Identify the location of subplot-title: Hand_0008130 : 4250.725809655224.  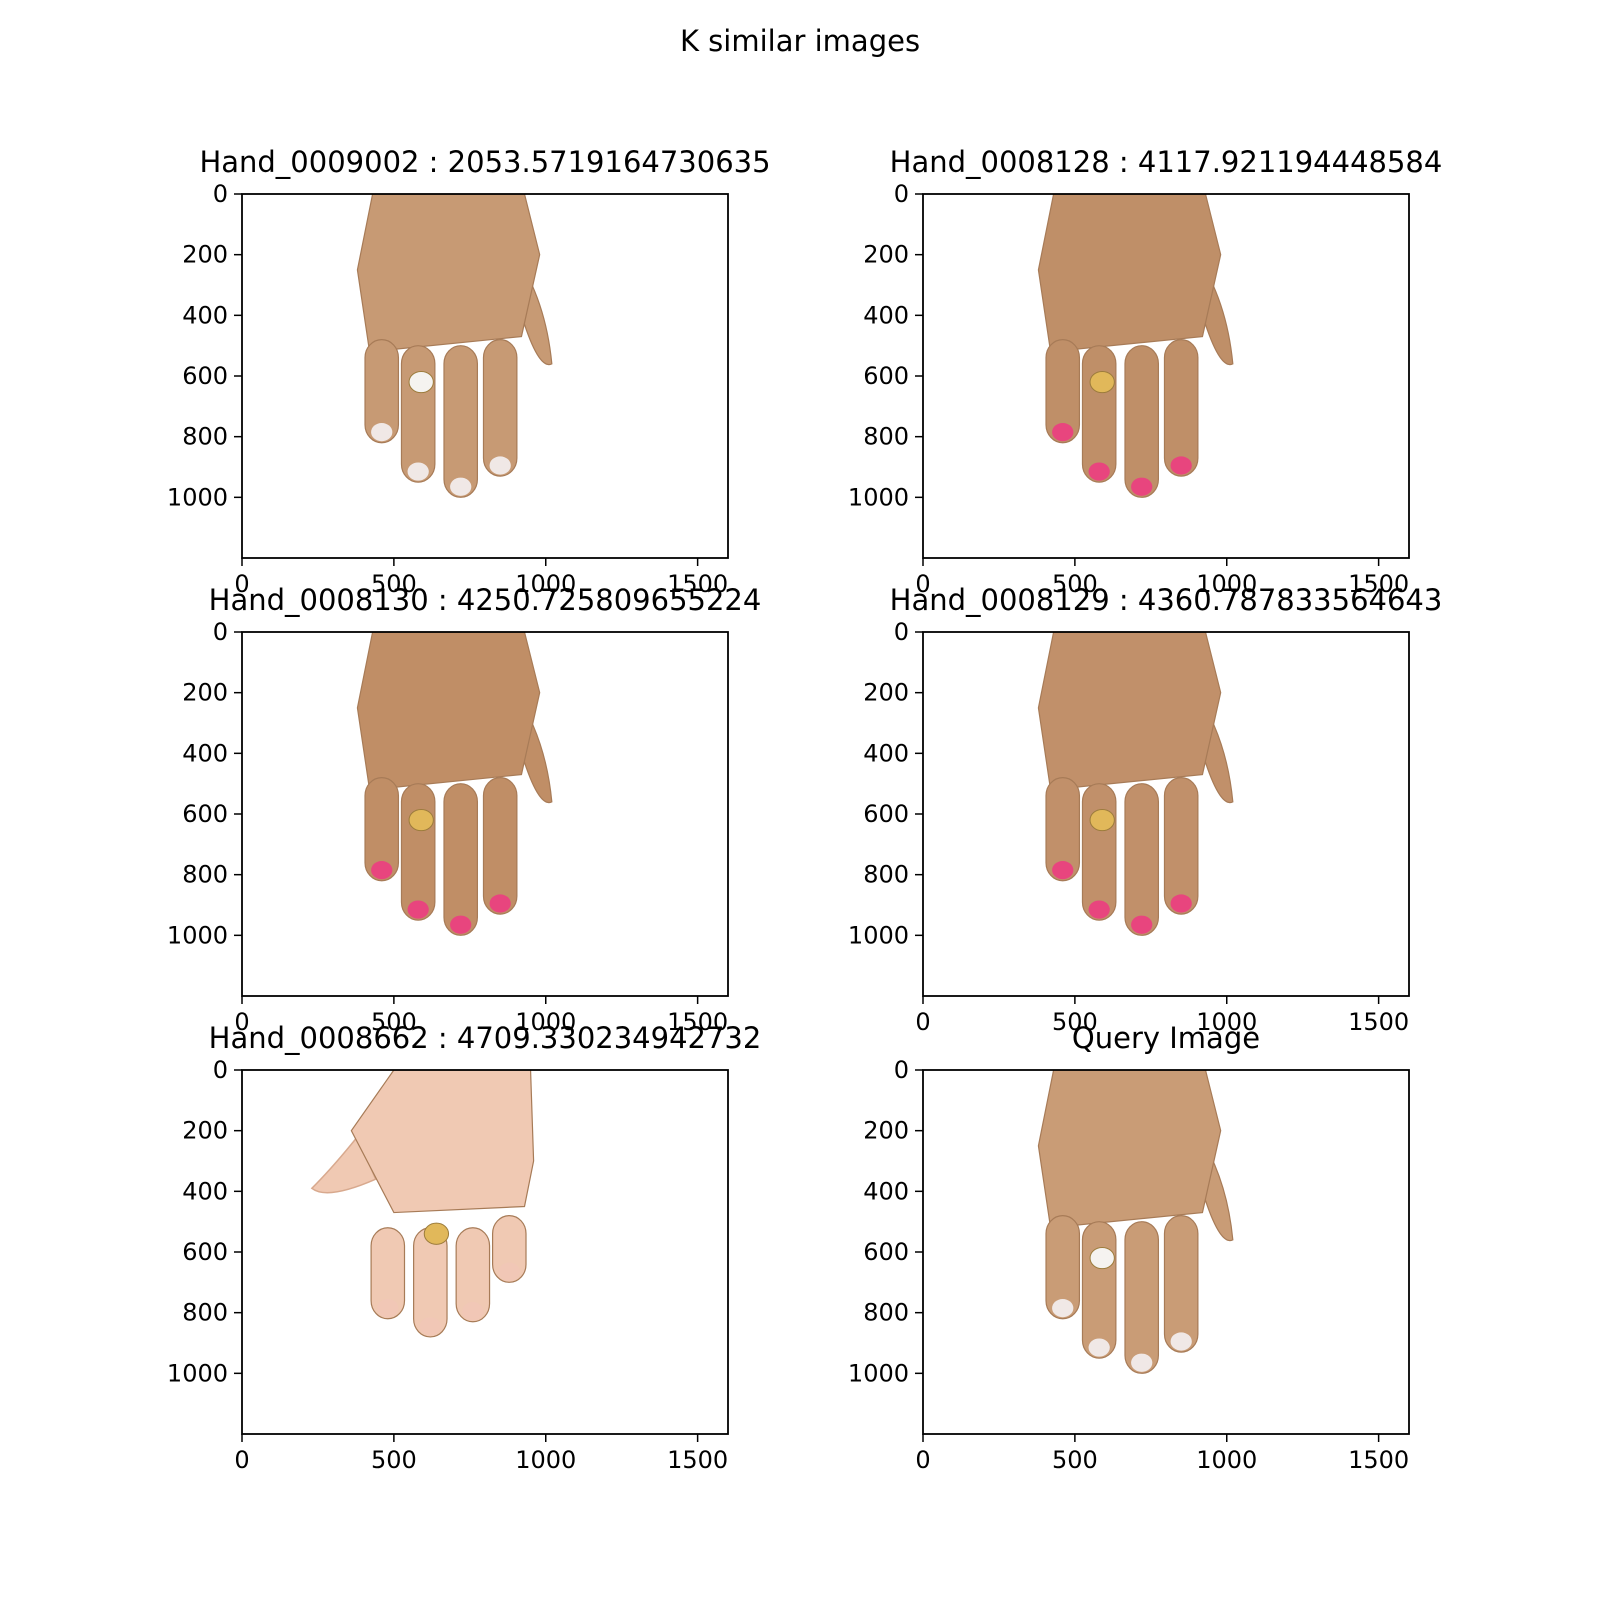
(485, 600).